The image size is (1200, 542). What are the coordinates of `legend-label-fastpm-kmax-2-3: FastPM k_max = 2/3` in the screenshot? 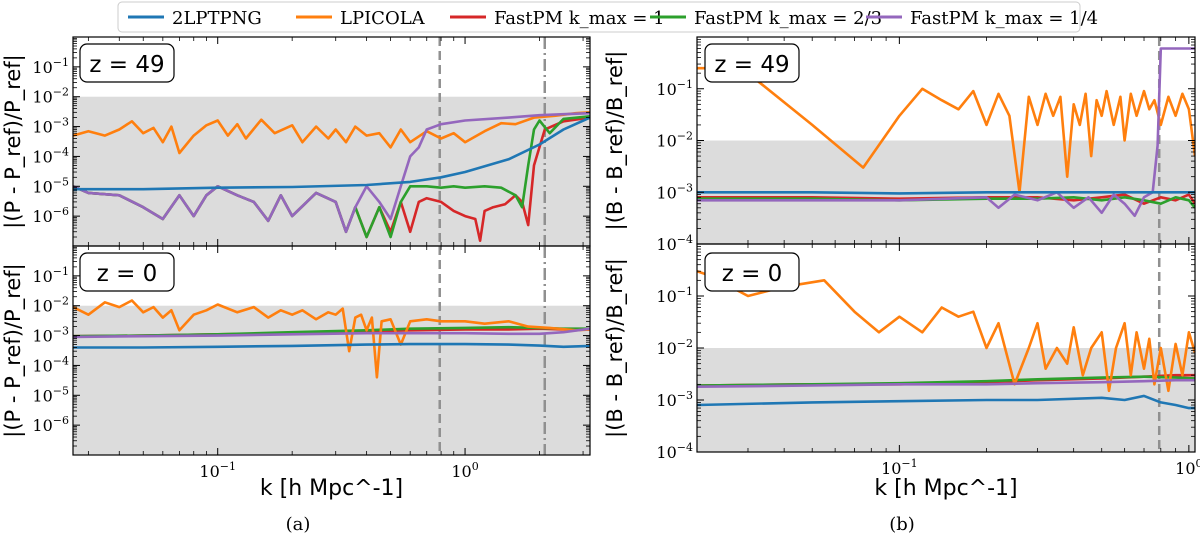 It's located at (788, 18).